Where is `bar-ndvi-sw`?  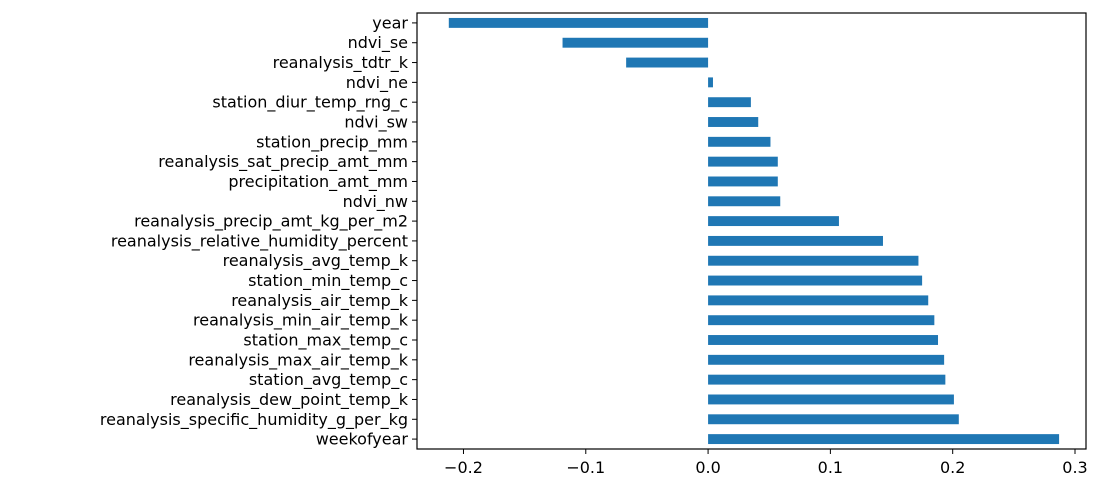
bar-ndvi-sw is located at coordinates (733, 122).